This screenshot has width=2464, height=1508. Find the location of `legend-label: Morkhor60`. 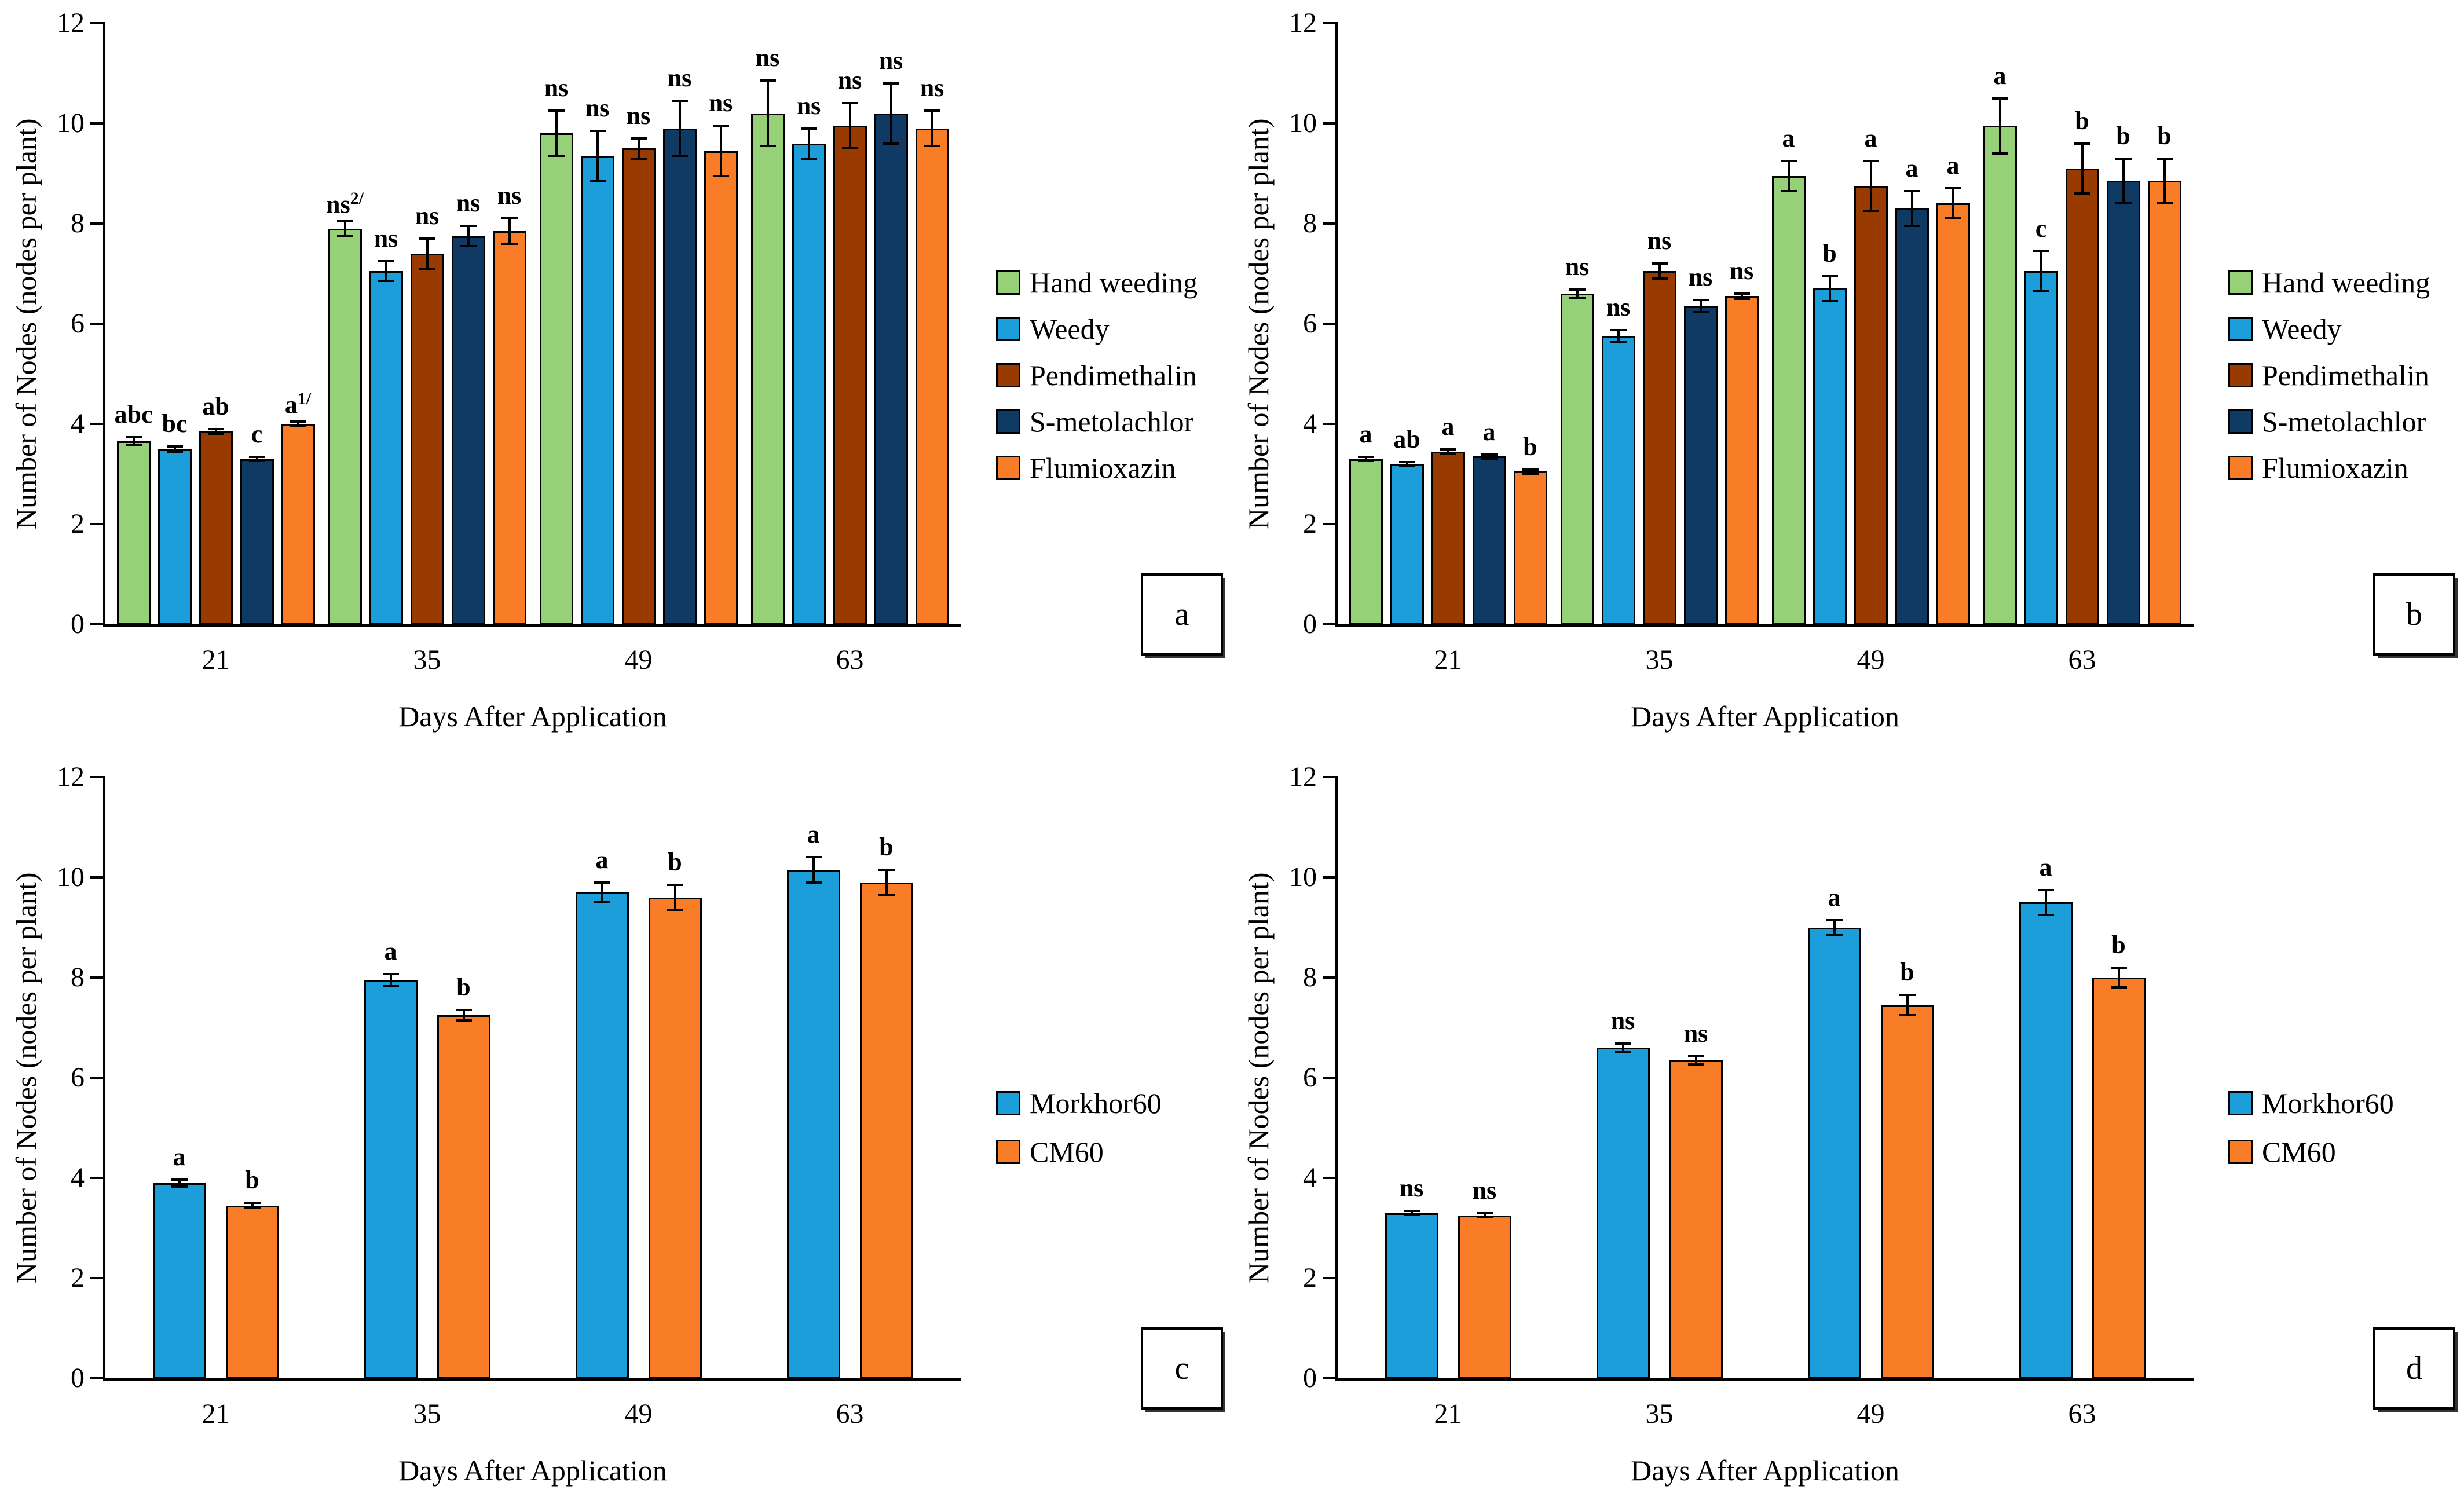

legend-label: Morkhor60 is located at coordinates (2328, 1103).